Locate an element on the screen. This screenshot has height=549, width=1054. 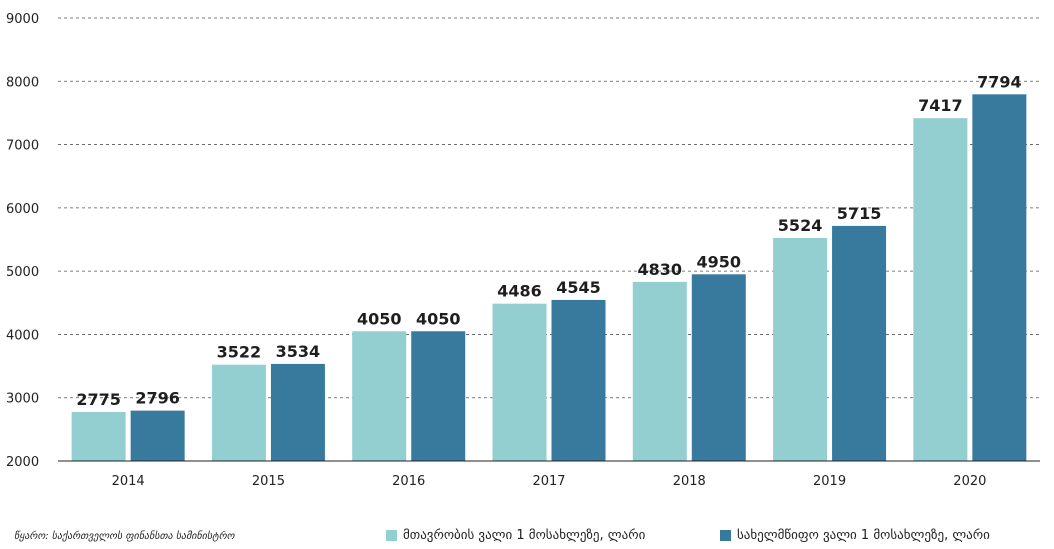
legend-label-state-debt: სახელმწიფო ვალი 1 მოსახლეზე, ლარი is located at coordinates (863, 535).